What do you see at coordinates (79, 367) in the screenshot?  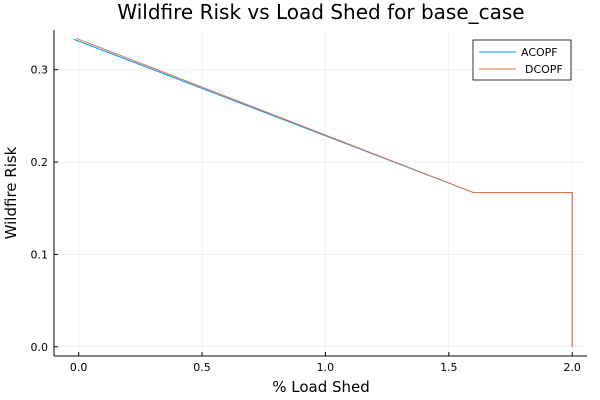 I see `x-tick-label: 0.0` at bounding box center [79, 367].